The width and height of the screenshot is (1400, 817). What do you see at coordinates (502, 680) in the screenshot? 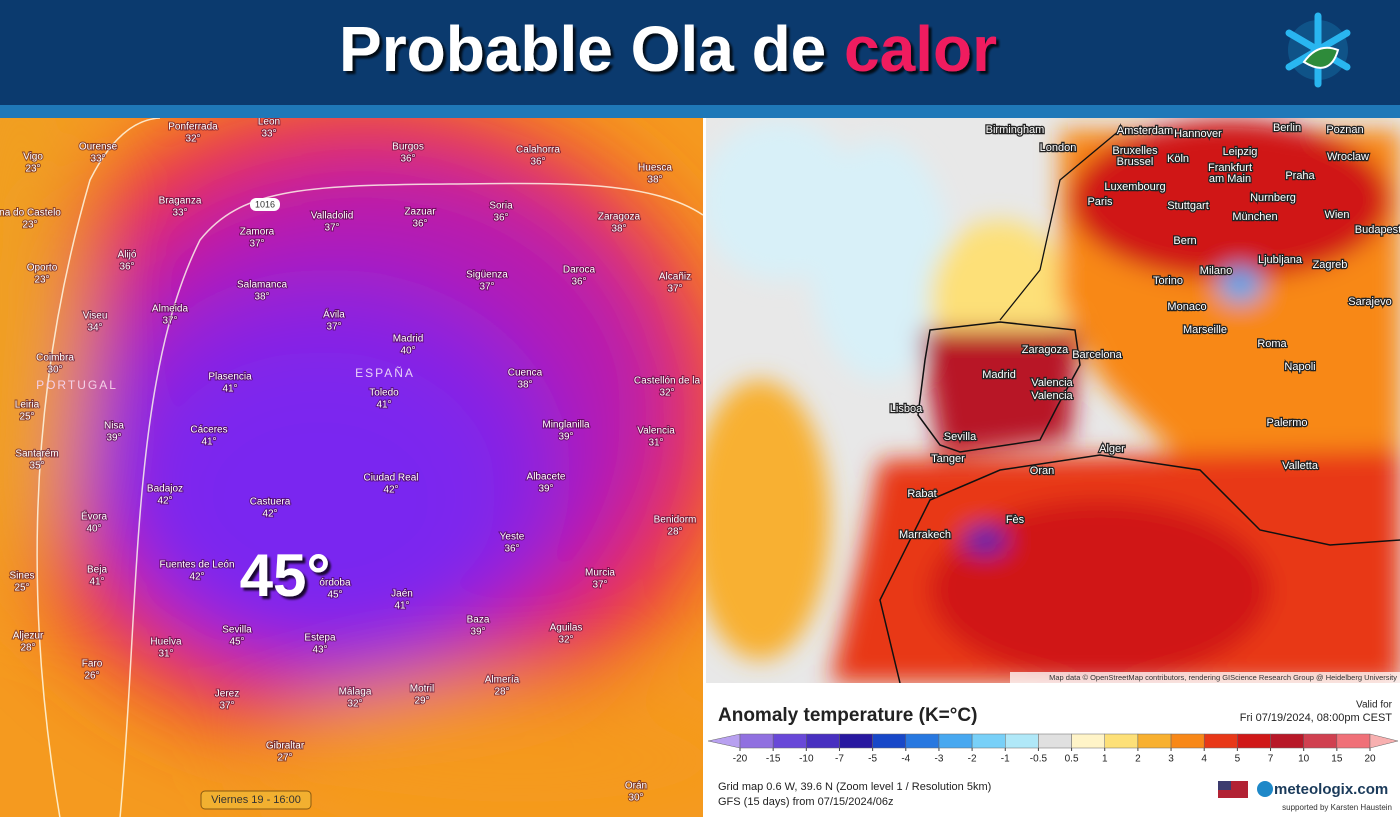
I see `city-name: Almería` at bounding box center [502, 680].